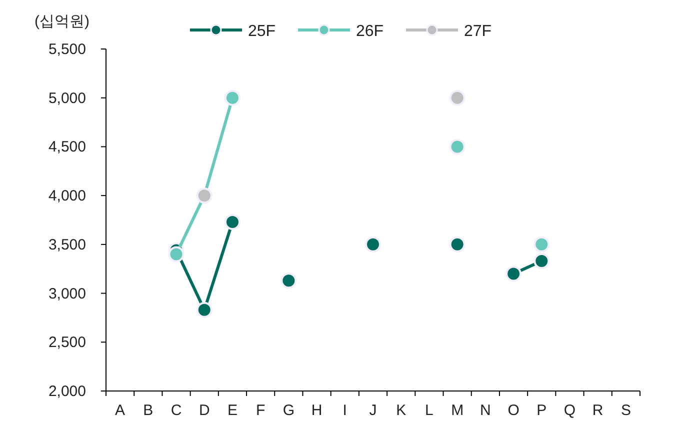 The height and width of the screenshot is (426, 680). Describe the element at coordinates (514, 410) in the screenshot. I see `x-tick-label: O` at that location.